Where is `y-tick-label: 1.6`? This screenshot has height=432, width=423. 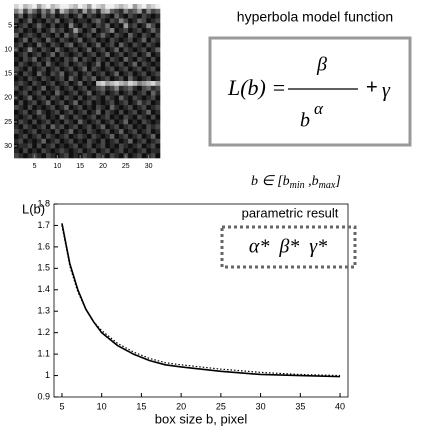
y-tick-label: 1.6 is located at coordinates (43, 246).